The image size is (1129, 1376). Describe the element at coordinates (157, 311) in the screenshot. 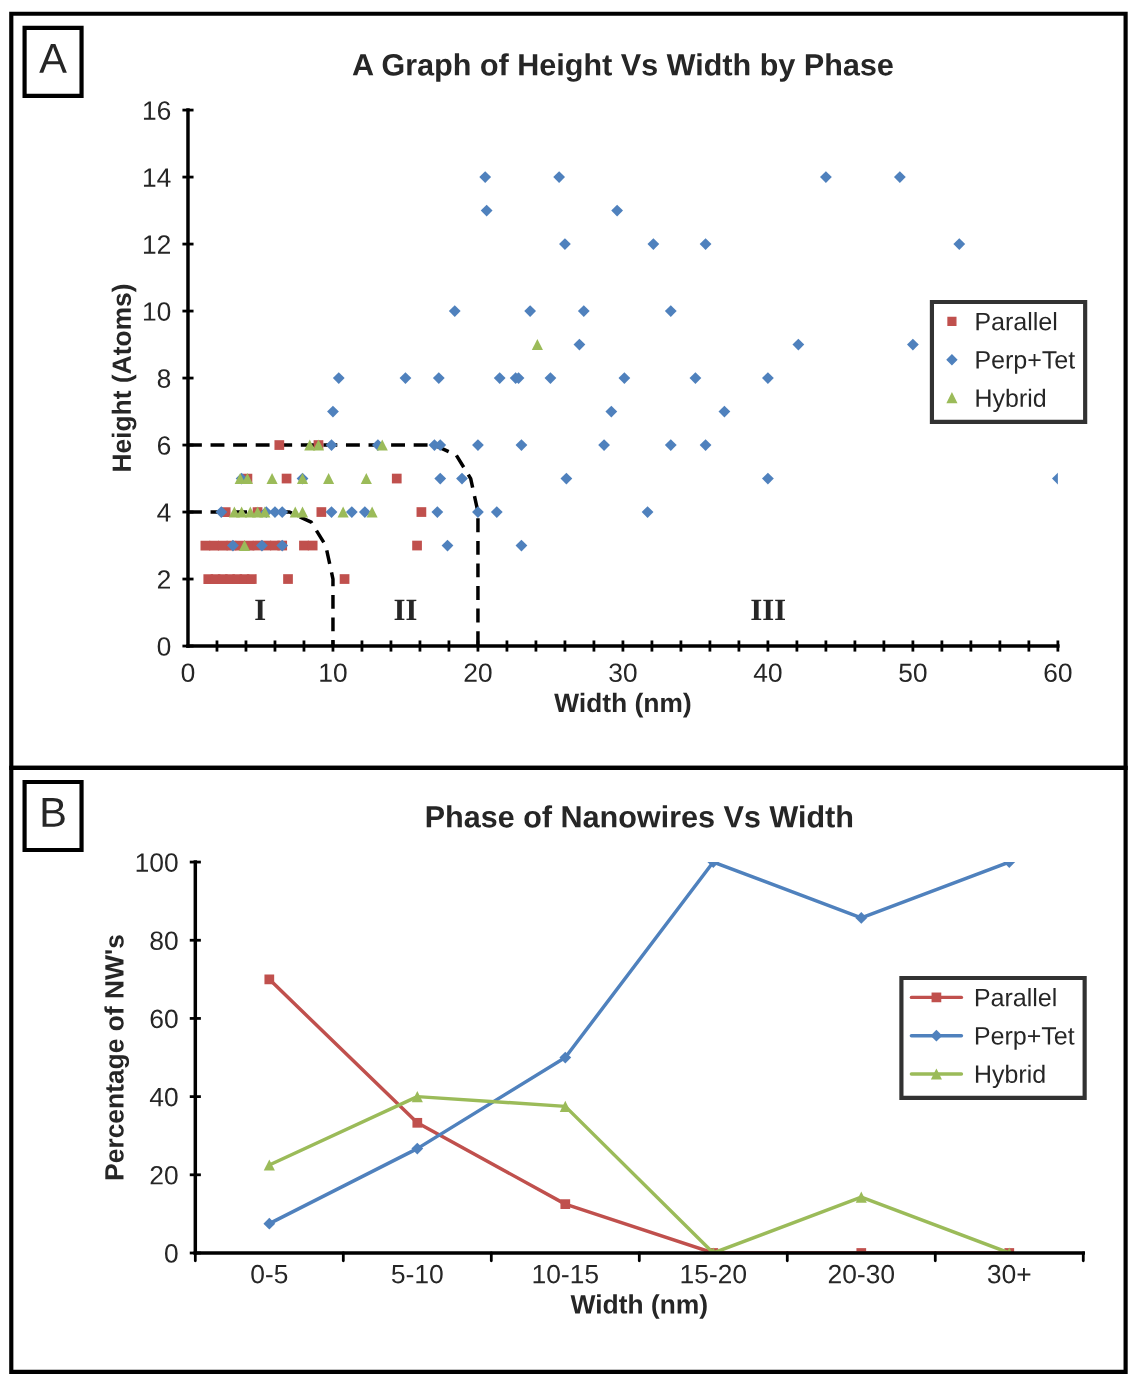

I see `y-tick-label: 10` at that location.